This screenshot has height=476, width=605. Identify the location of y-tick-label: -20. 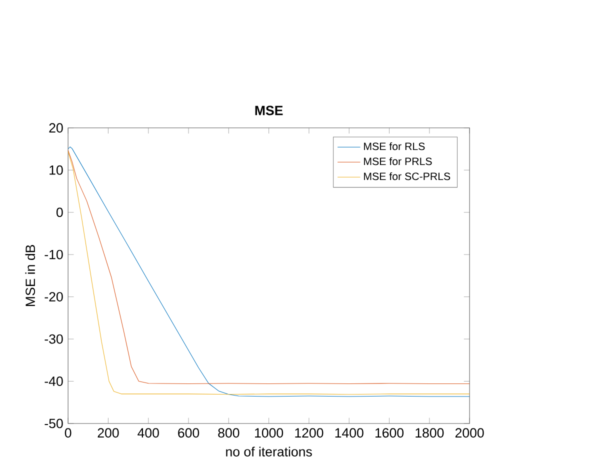
(53, 297).